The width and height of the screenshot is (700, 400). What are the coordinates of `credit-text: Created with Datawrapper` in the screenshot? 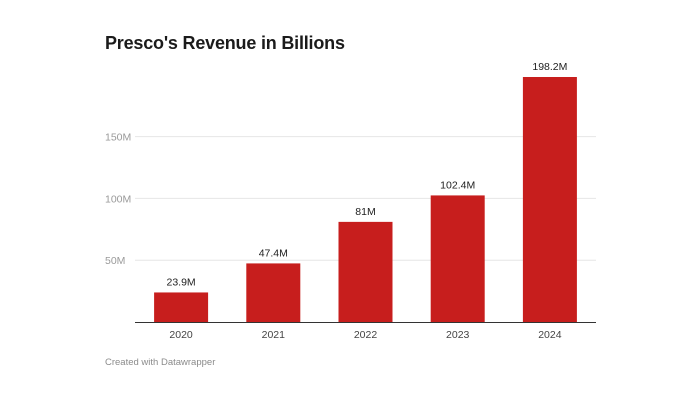 It's located at (160, 362).